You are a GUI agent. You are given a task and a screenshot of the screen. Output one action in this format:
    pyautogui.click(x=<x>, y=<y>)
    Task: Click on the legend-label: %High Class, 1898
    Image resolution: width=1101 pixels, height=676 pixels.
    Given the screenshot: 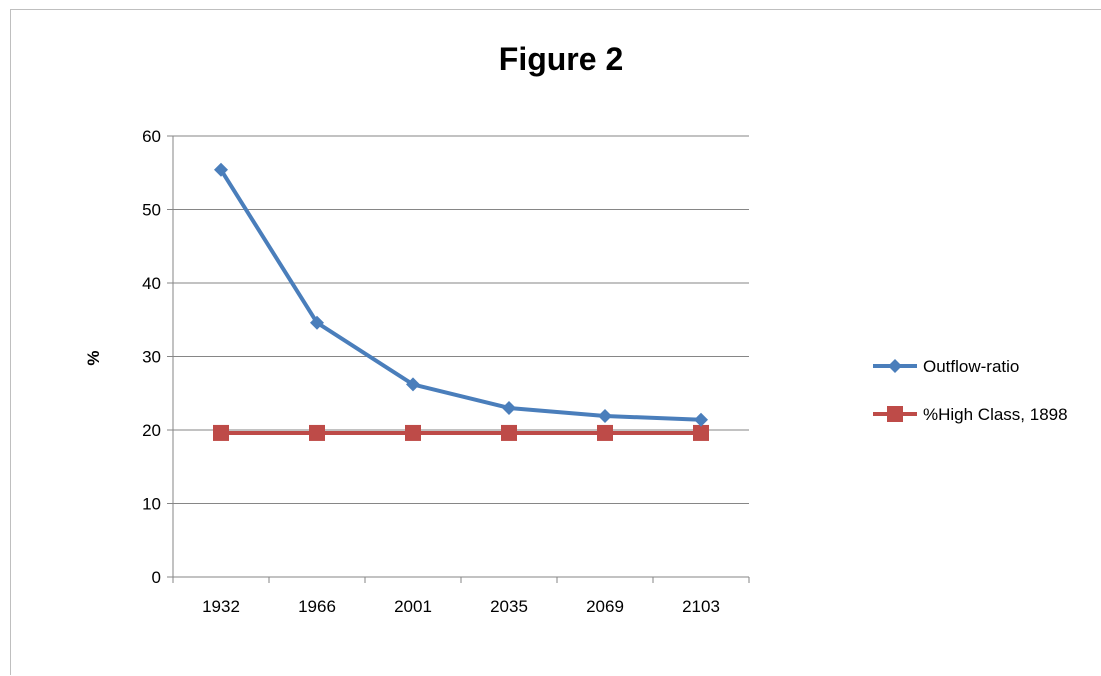 What is the action you would take?
    pyautogui.click(x=995, y=414)
    